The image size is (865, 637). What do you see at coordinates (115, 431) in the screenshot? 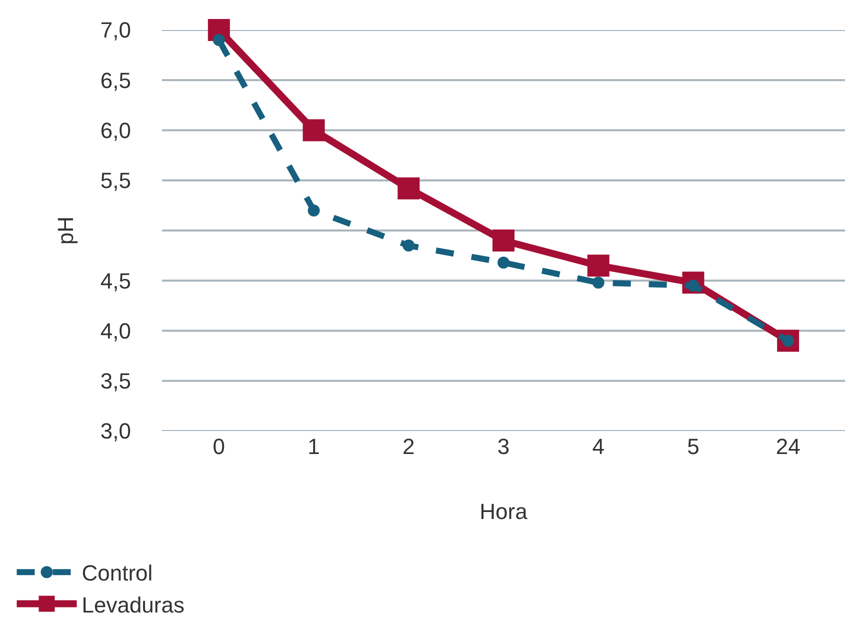
I see `y-tick-label: 3,0` at bounding box center [115, 431].